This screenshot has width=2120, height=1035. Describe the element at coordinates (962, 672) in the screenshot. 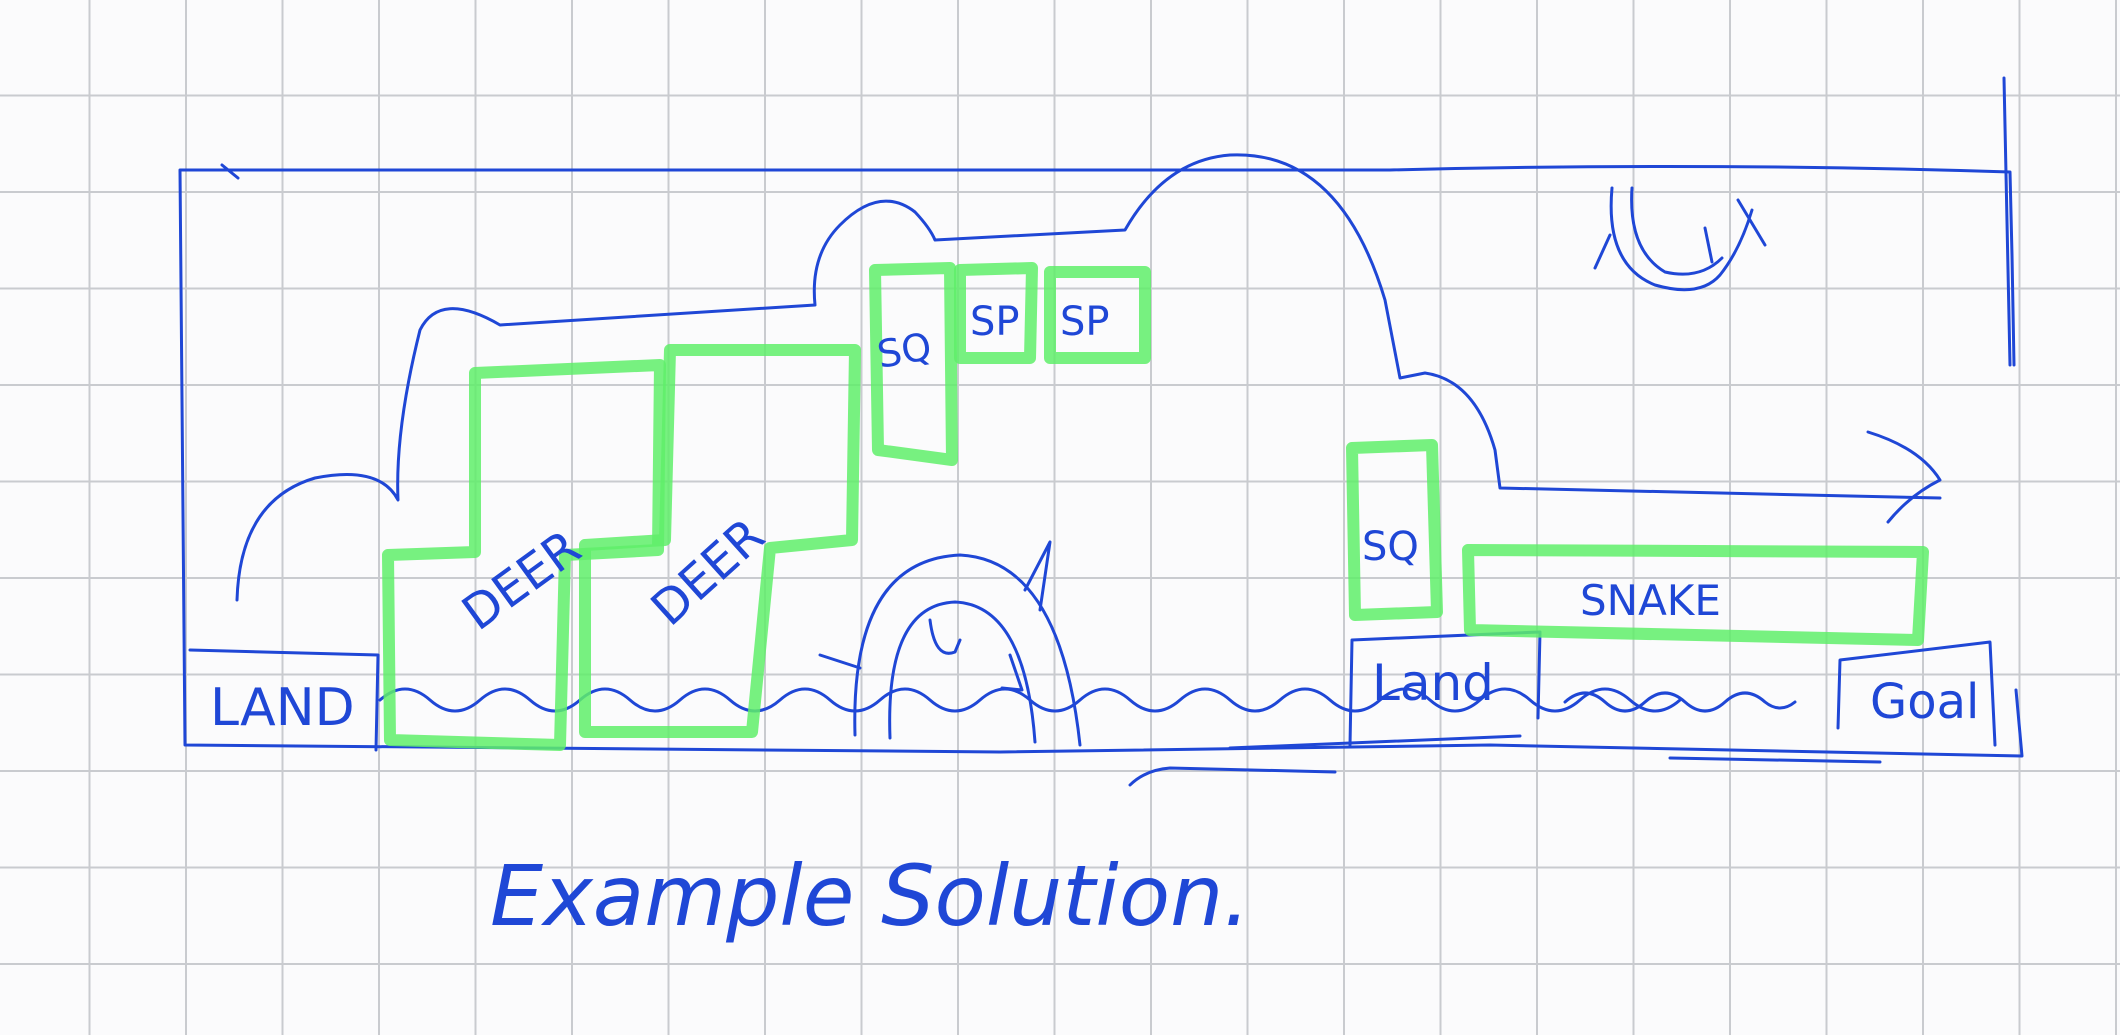

I see `dome-inner` at that location.